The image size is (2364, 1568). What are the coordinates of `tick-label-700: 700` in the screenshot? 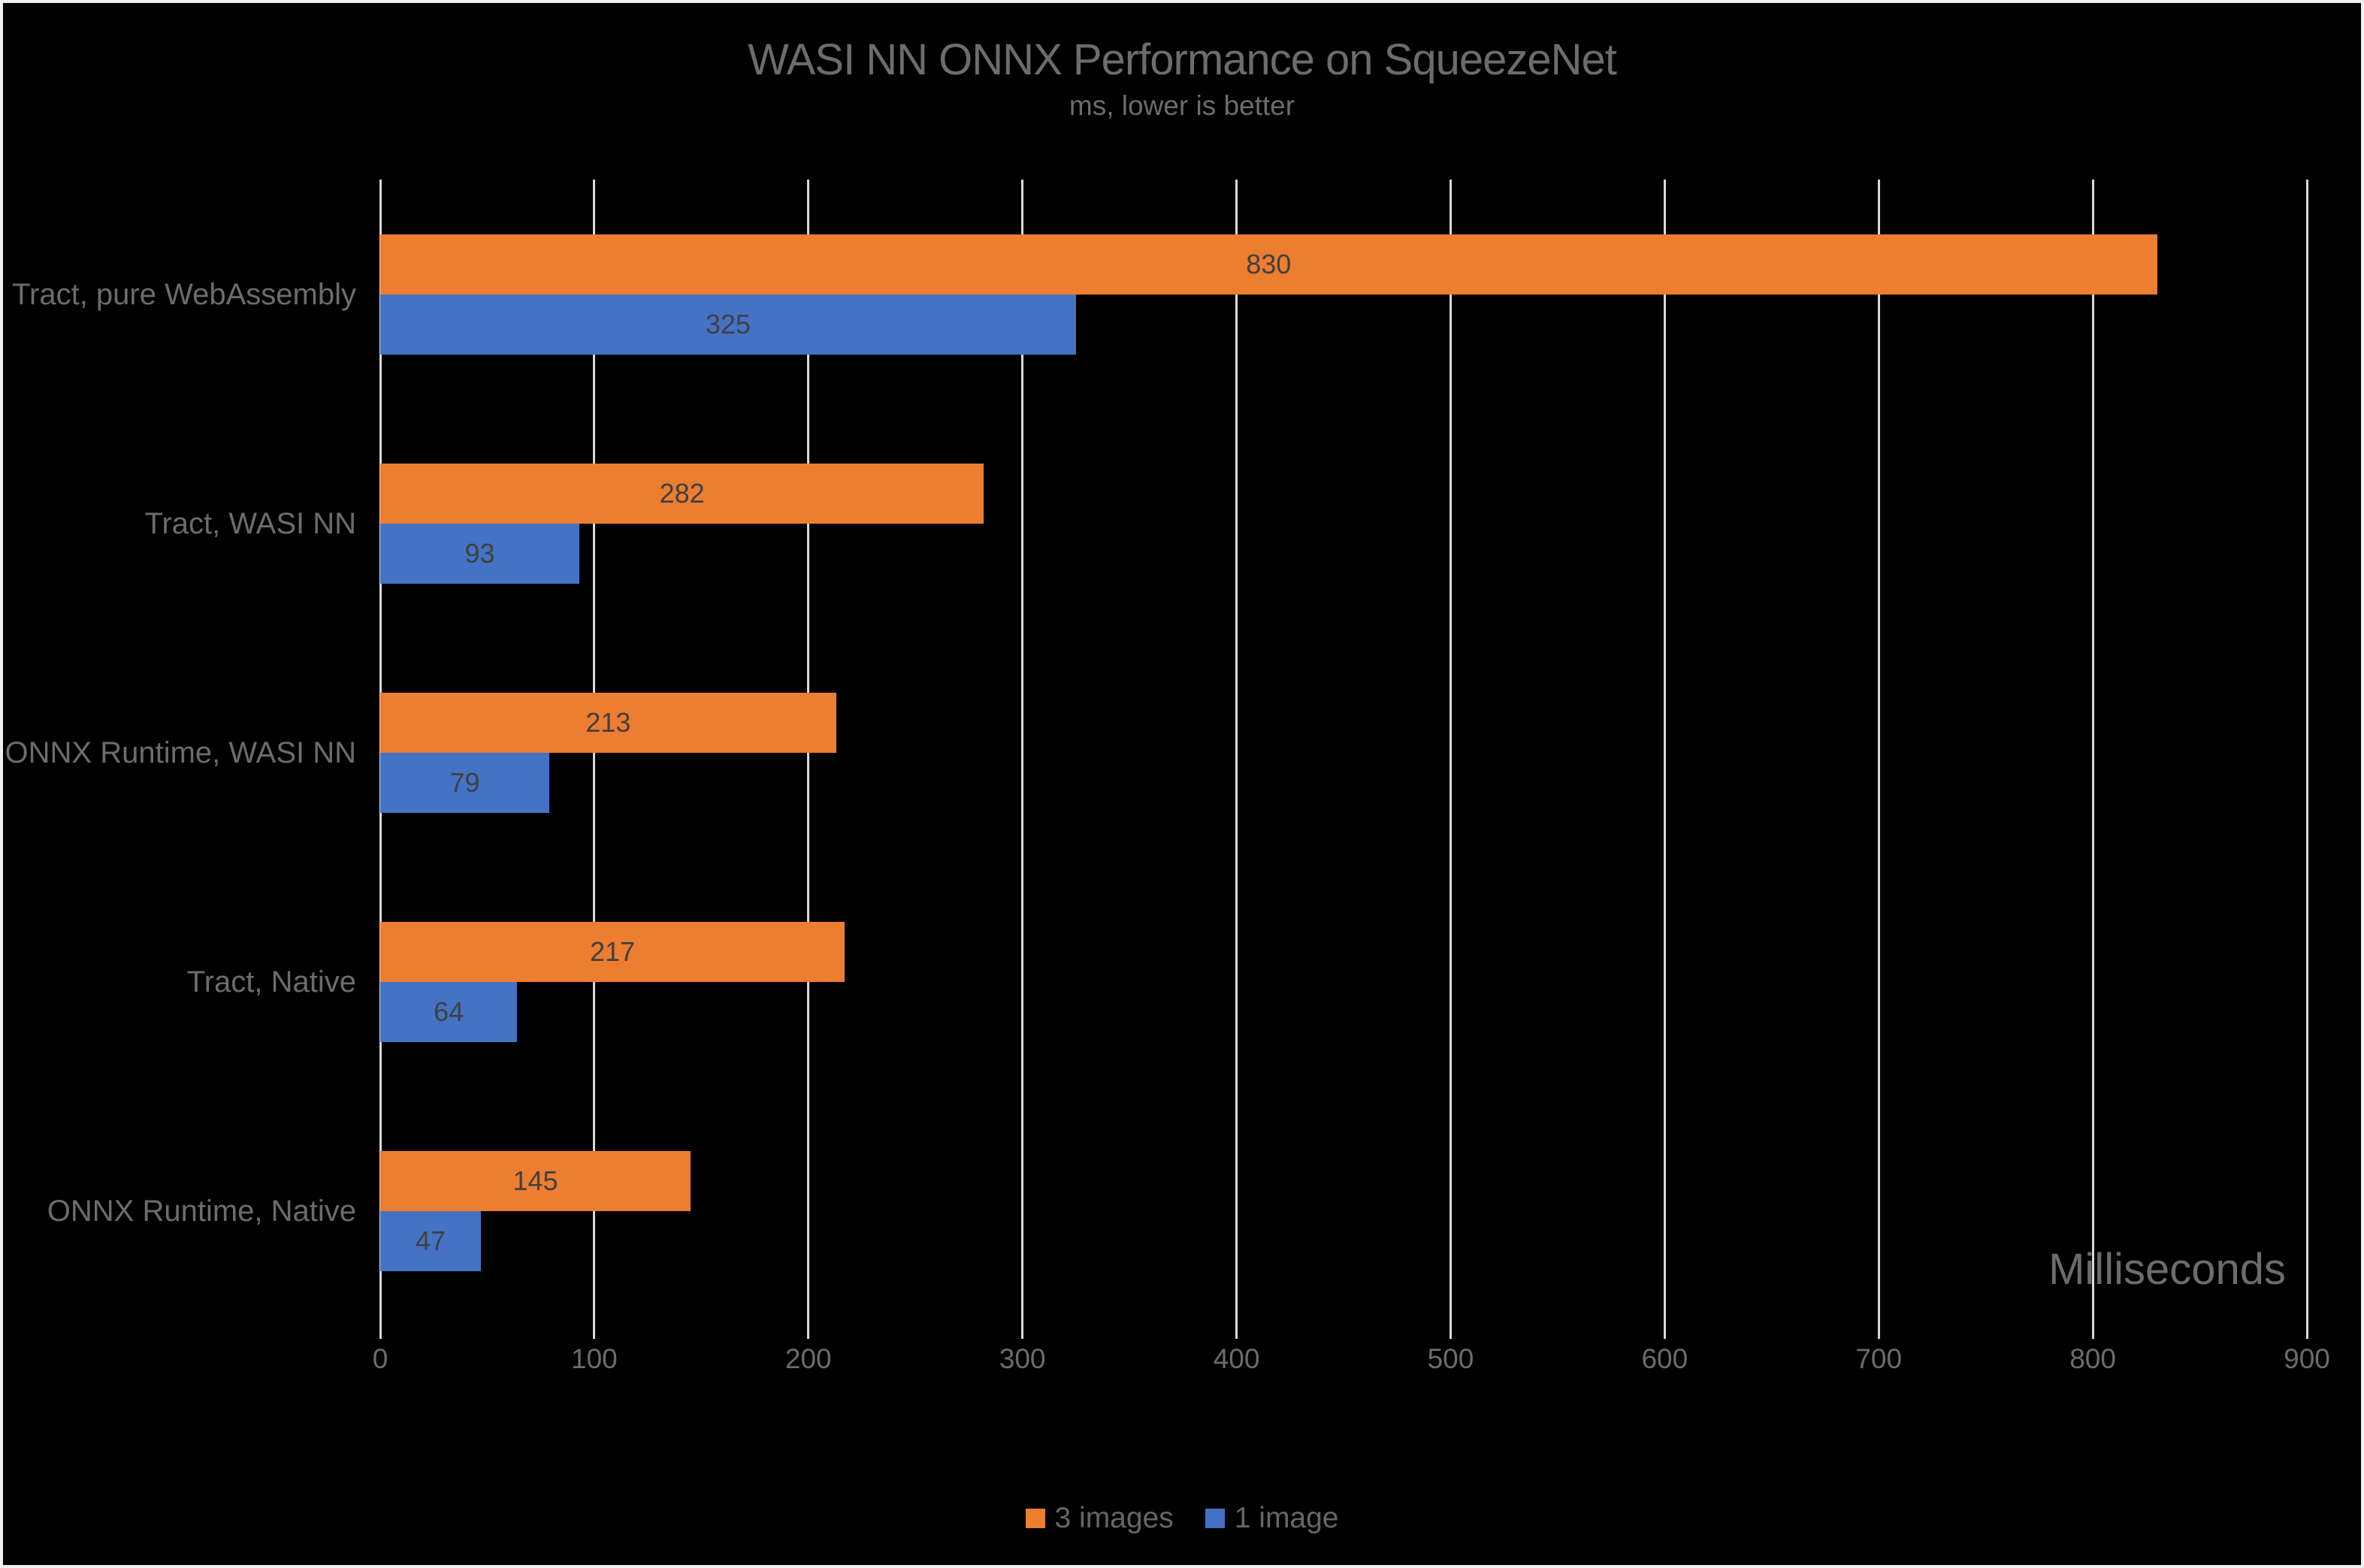 It's located at (1879, 1358).